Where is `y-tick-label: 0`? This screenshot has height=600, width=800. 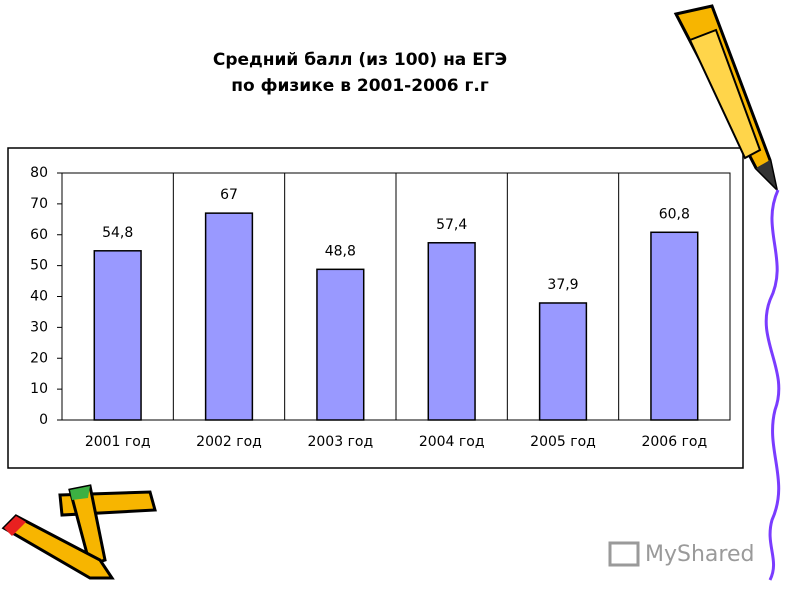 y-tick-label: 0 is located at coordinates (43, 420).